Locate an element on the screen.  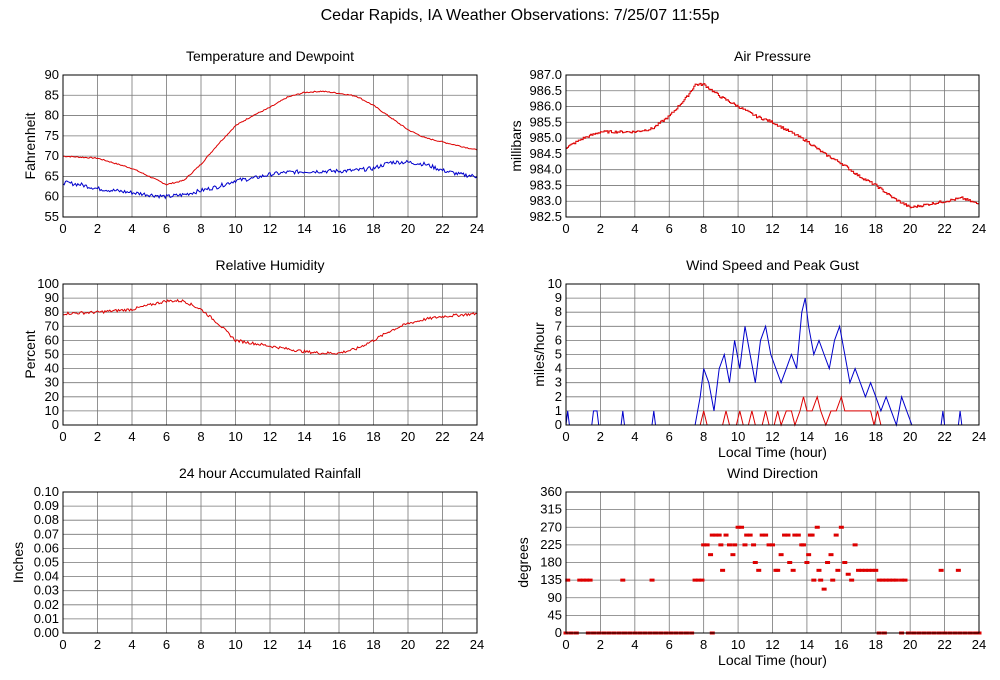
y-tick-label: 2 is located at coordinates (558, 396).